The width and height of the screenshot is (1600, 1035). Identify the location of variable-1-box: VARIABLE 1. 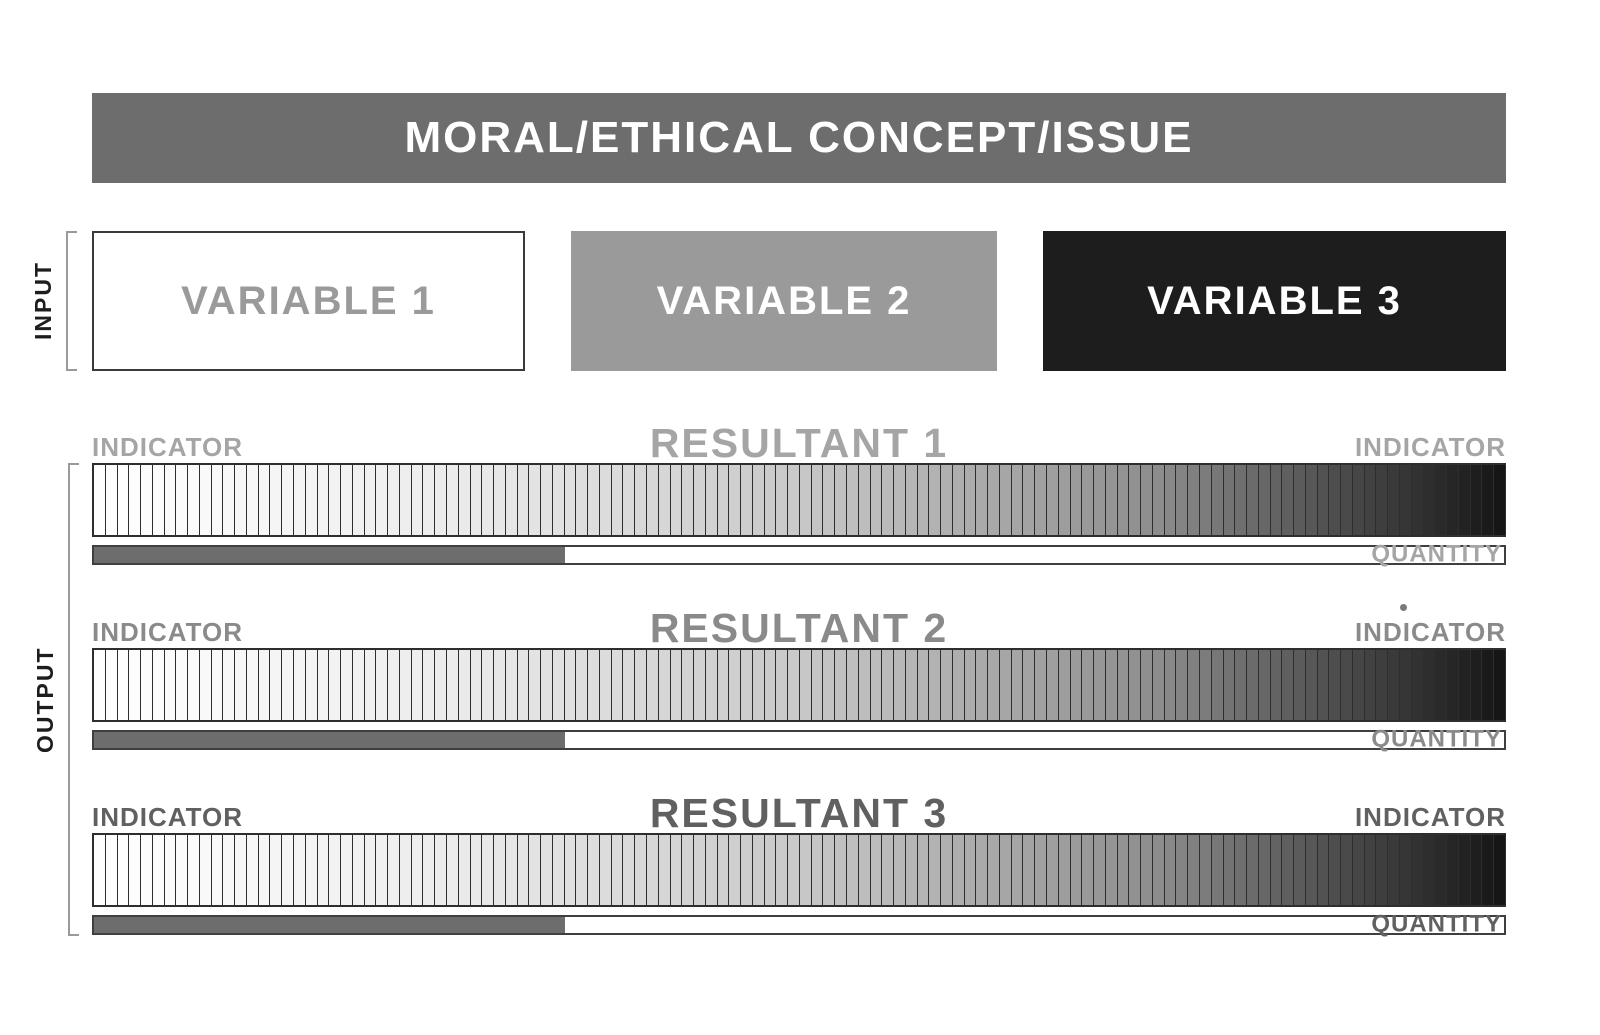
(308, 301).